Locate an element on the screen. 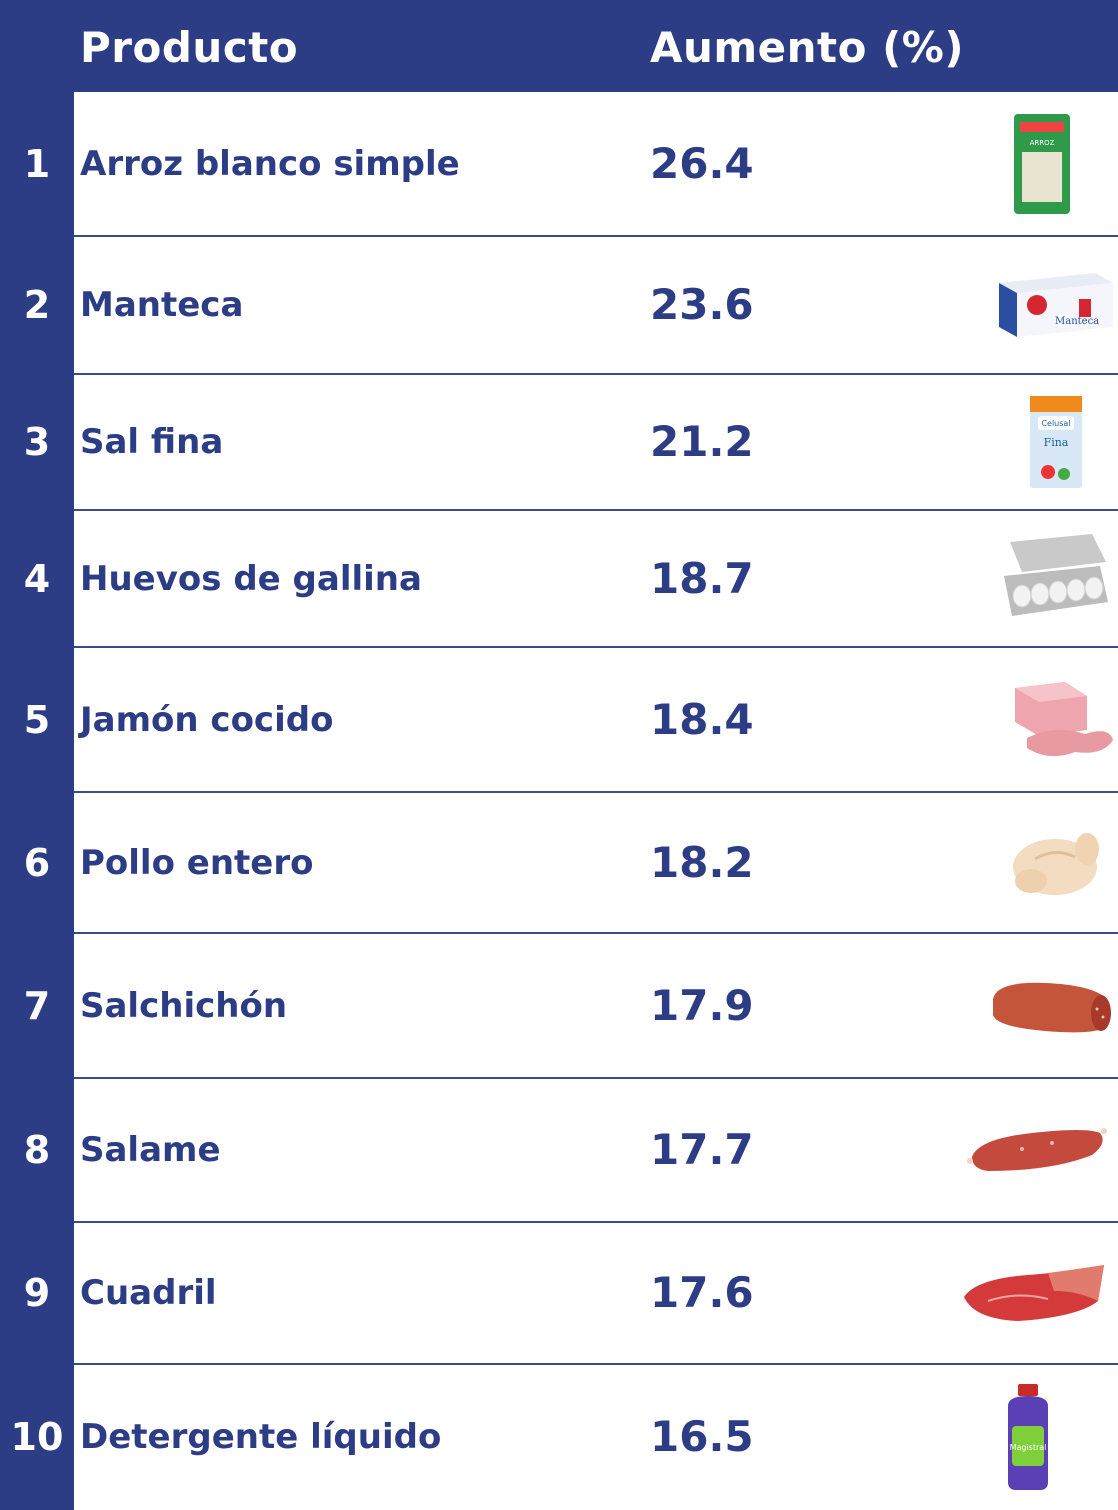 The image size is (1118, 1510). row-increase-value: 26.4 is located at coordinates (702, 163).